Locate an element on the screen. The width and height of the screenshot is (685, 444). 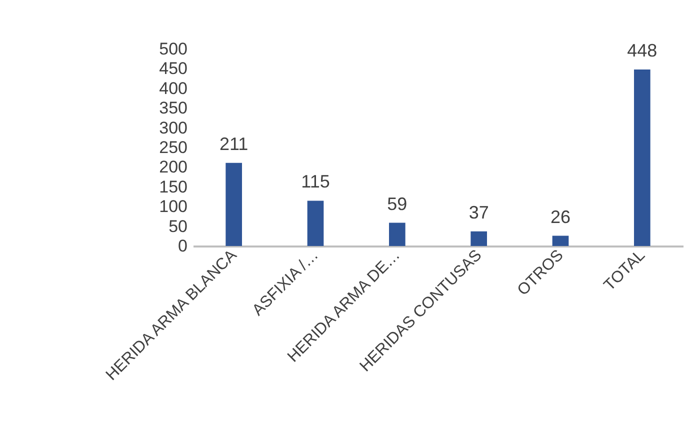
data-label: 26 is located at coordinates (560, 216).